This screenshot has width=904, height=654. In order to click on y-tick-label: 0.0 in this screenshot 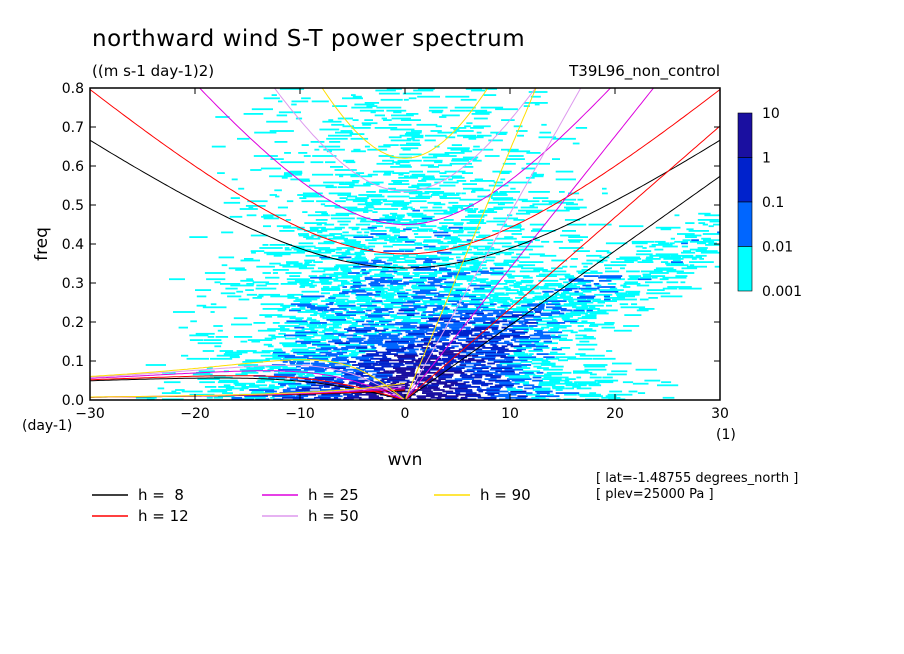, I will do `click(73, 401)`.